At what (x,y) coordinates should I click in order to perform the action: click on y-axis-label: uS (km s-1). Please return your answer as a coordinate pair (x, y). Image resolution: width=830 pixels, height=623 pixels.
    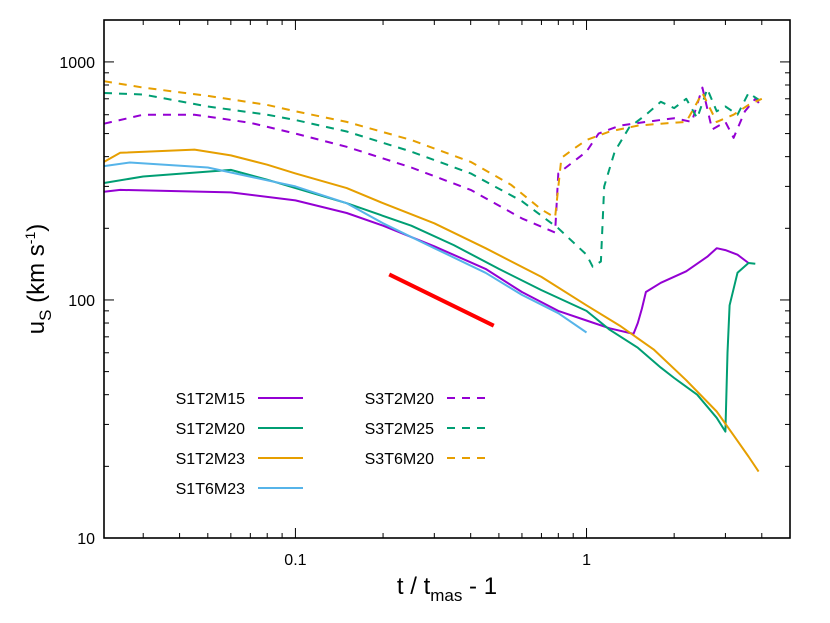
    Looking at the image, I should click on (38, 279).